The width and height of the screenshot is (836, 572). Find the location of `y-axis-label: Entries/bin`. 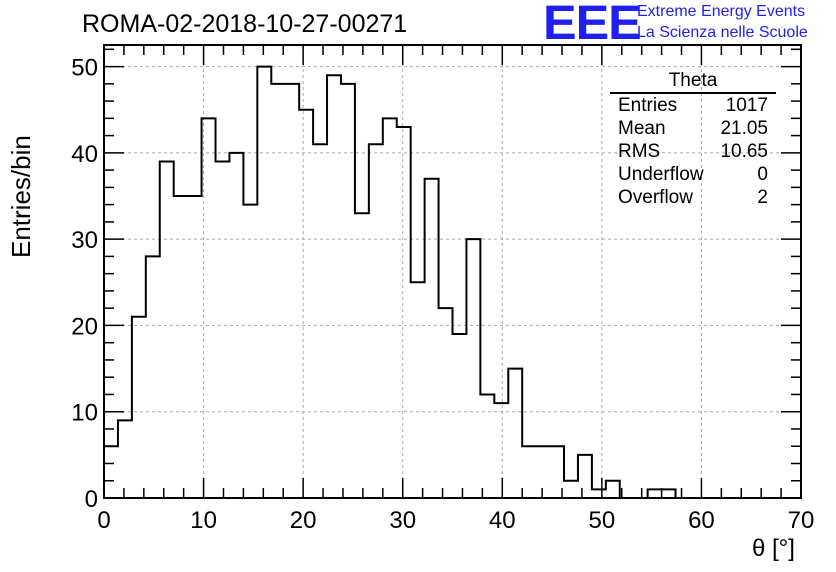

y-axis-label: Entries/bin is located at coordinates (21, 196).